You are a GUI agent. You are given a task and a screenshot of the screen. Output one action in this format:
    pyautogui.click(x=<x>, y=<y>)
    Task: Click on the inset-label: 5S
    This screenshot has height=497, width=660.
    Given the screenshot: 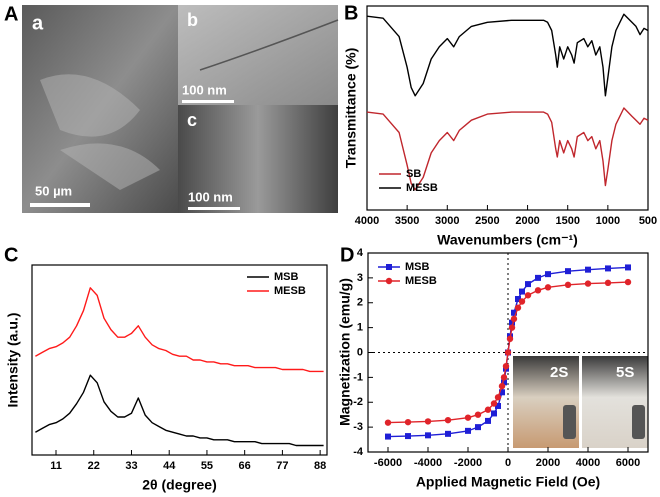 What is the action you would take?
    pyautogui.click(x=625, y=372)
    